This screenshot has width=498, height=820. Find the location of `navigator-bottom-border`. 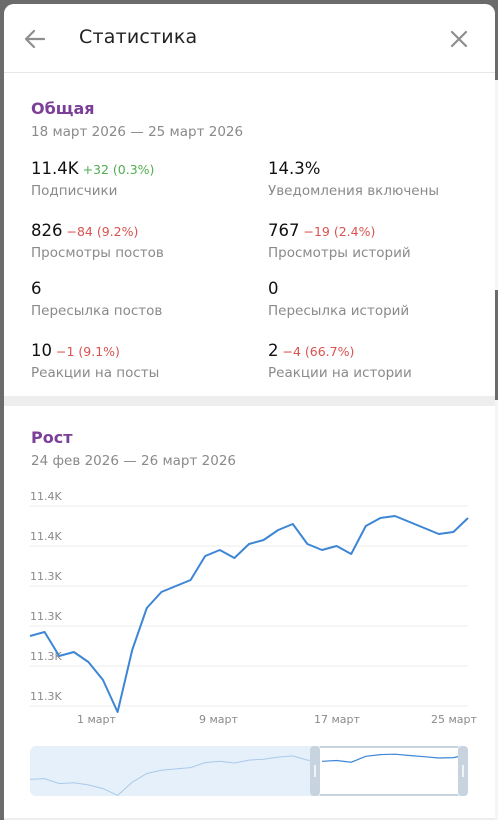

navigator-bottom-border is located at coordinates (389, 795).